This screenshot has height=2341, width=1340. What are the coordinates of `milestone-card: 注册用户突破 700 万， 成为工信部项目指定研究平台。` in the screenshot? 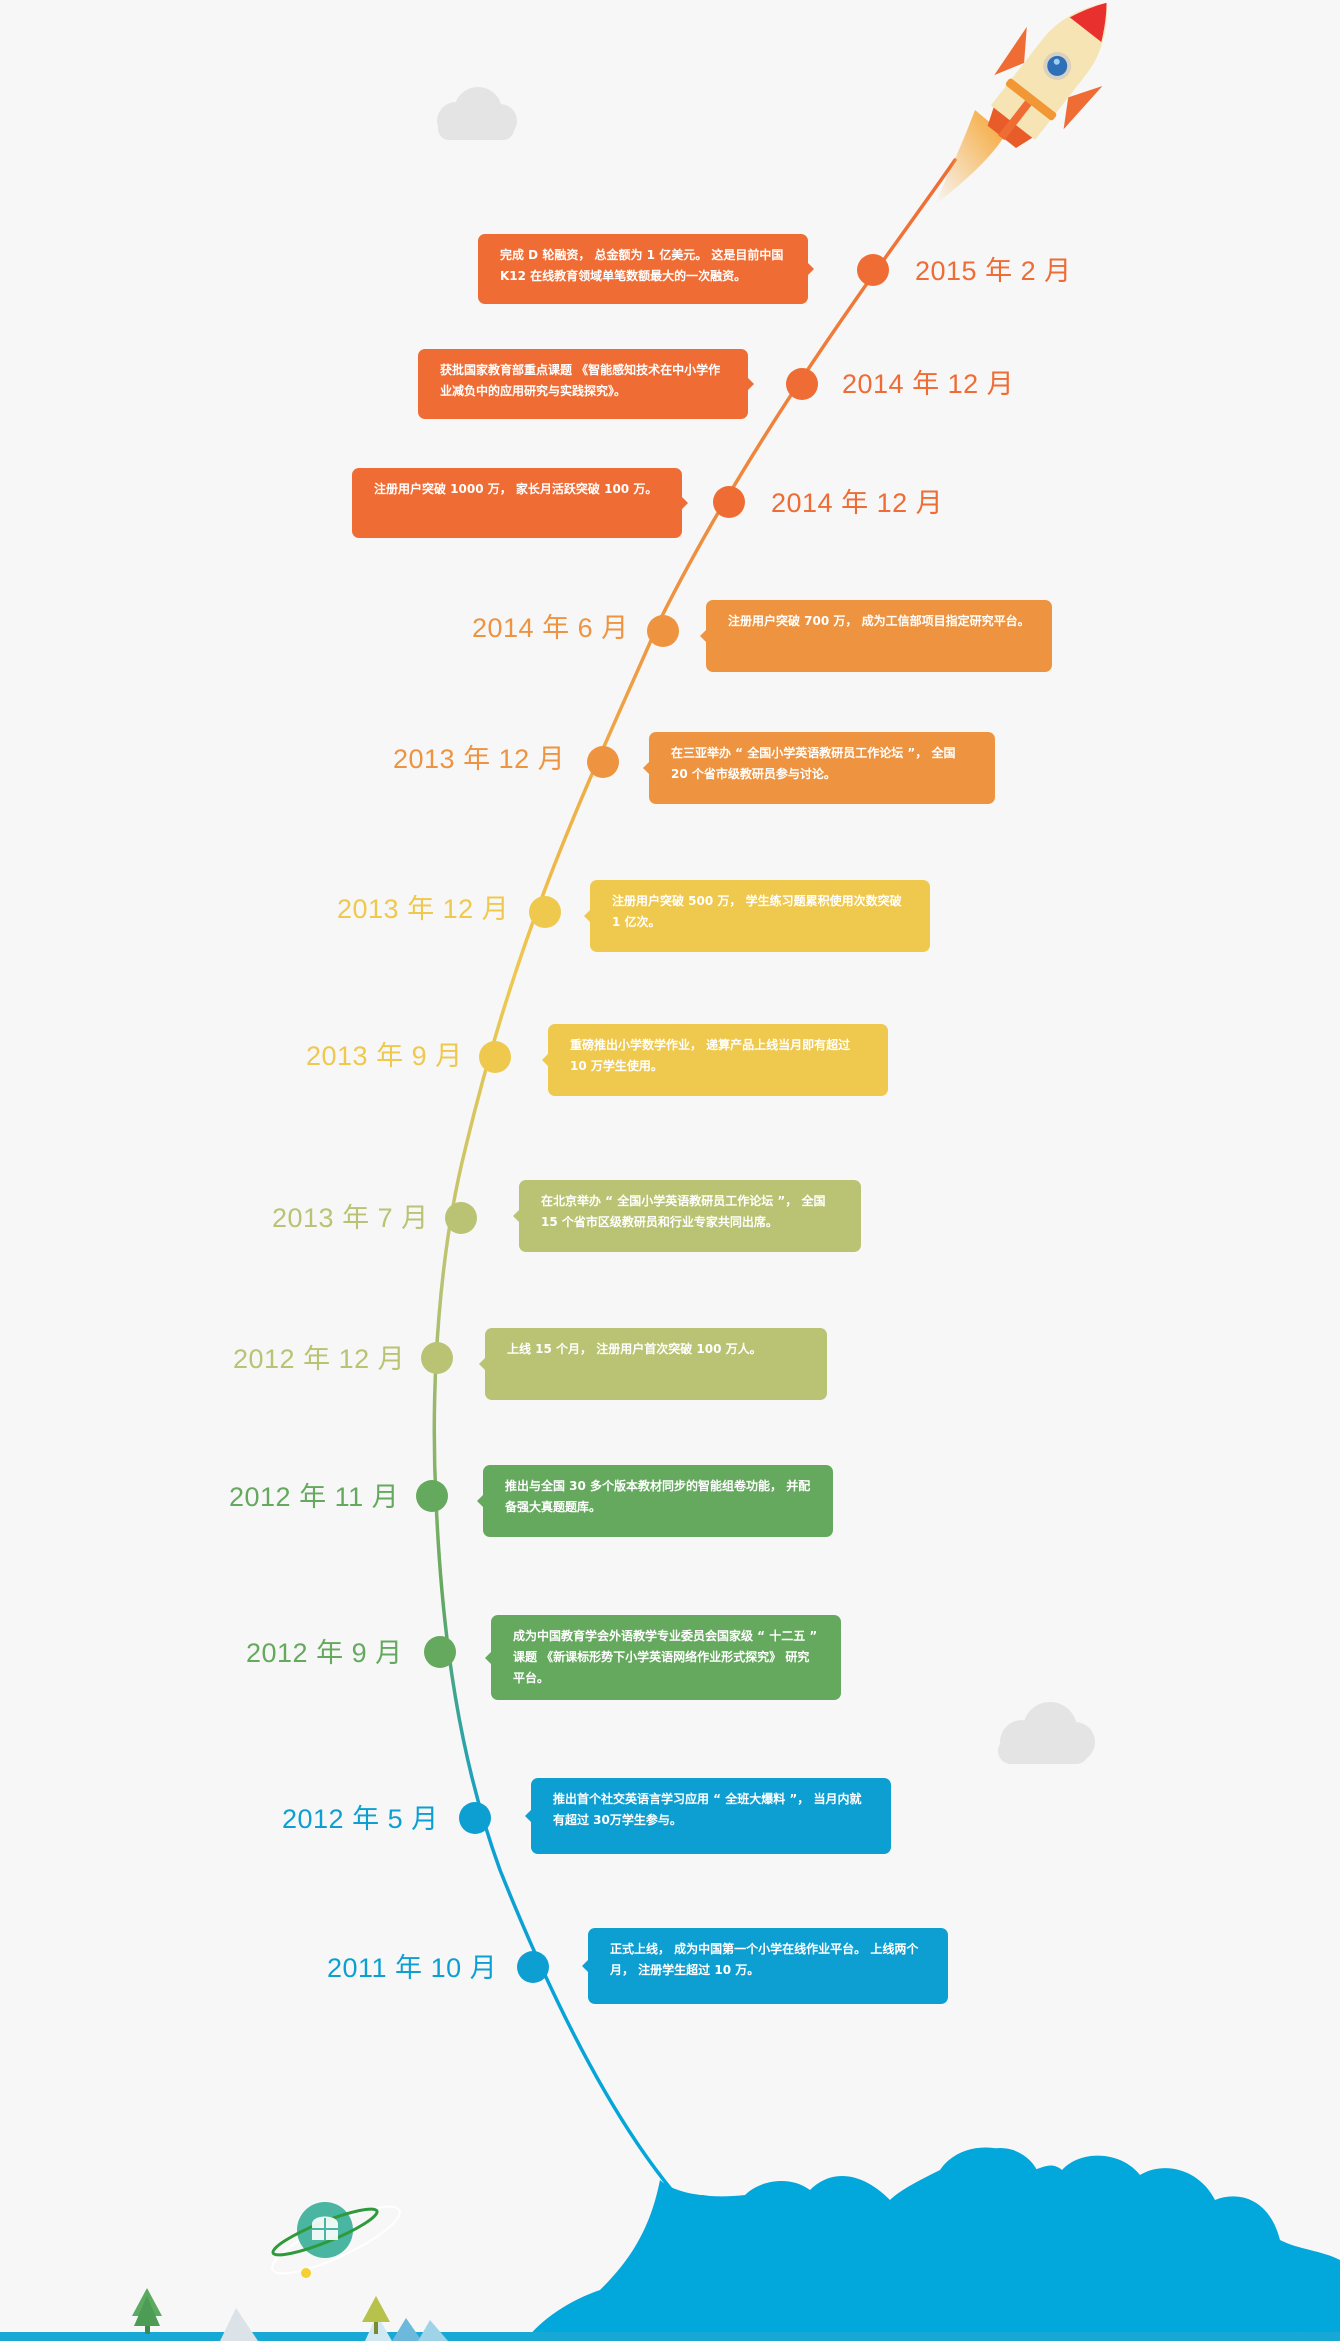 It's located at (876, 636).